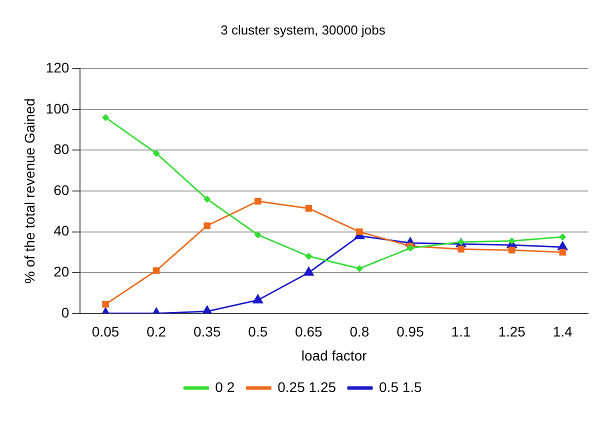 The image size is (616, 423). What do you see at coordinates (225, 386) in the screenshot?
I see `legend-label: 0 2` at bounding box center [225, 386].